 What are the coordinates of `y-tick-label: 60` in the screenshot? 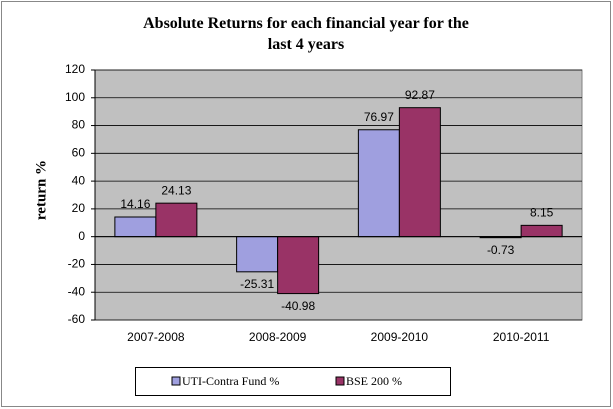 It's located at (79, 153).